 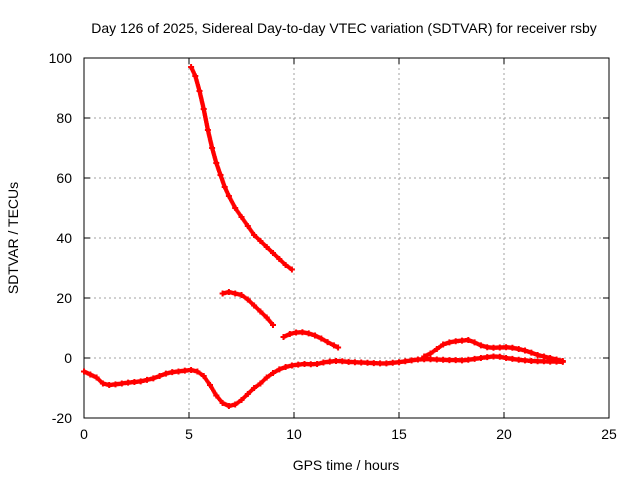 I want to click on y-tick-label: 40, so click(x=64, y=238).